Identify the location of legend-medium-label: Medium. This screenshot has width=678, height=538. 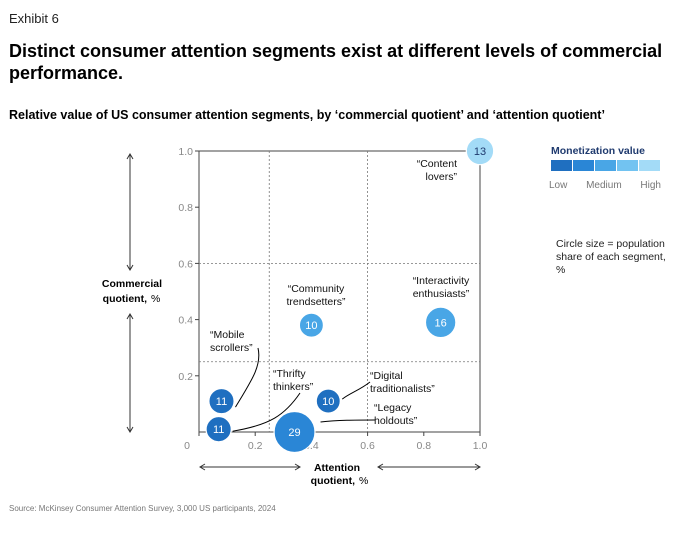
(604, 185).